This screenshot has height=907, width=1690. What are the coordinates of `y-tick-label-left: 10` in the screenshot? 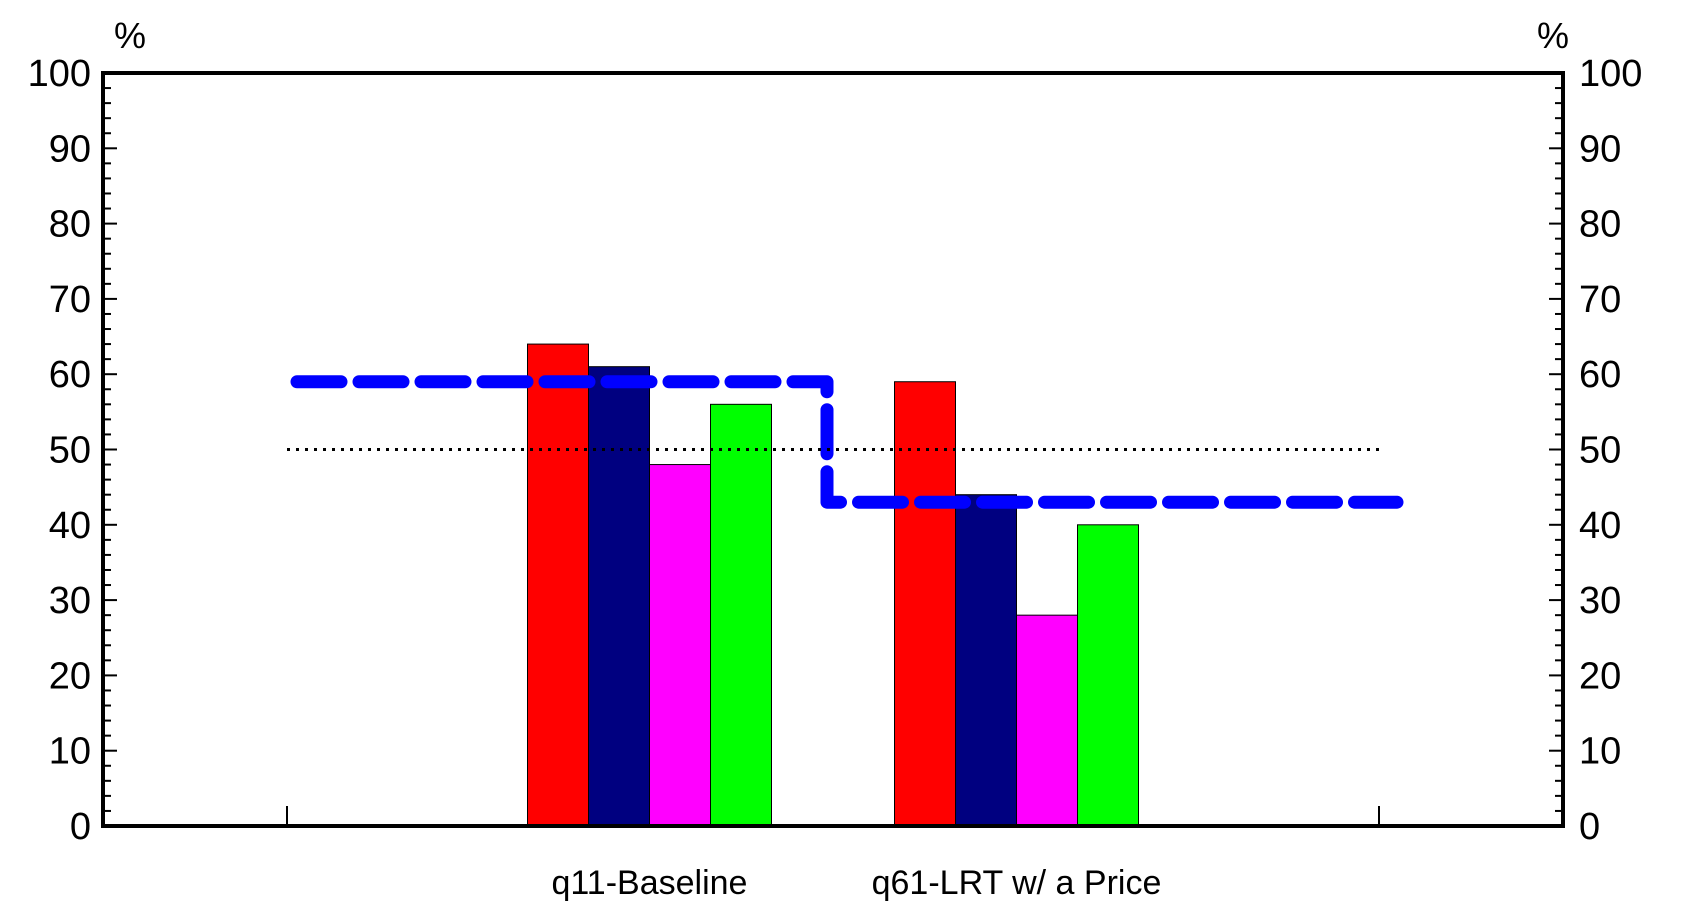 It's located at (70, 752).